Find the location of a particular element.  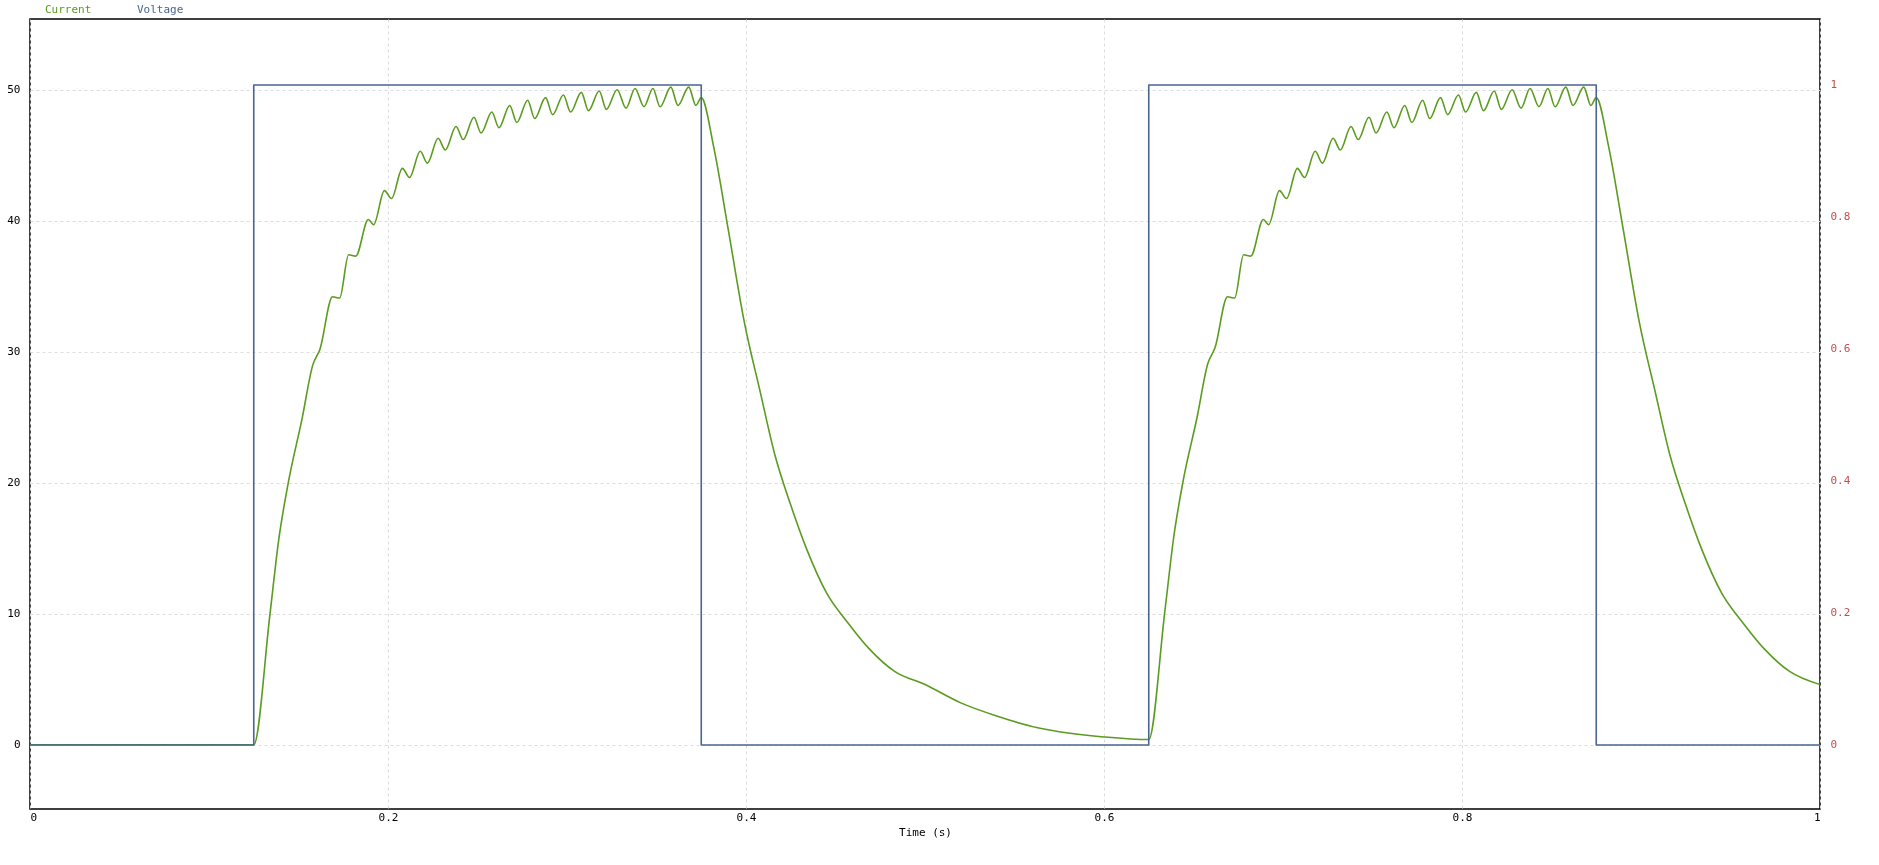

y-tick-label: 20 is located at coordinates (14, 483).